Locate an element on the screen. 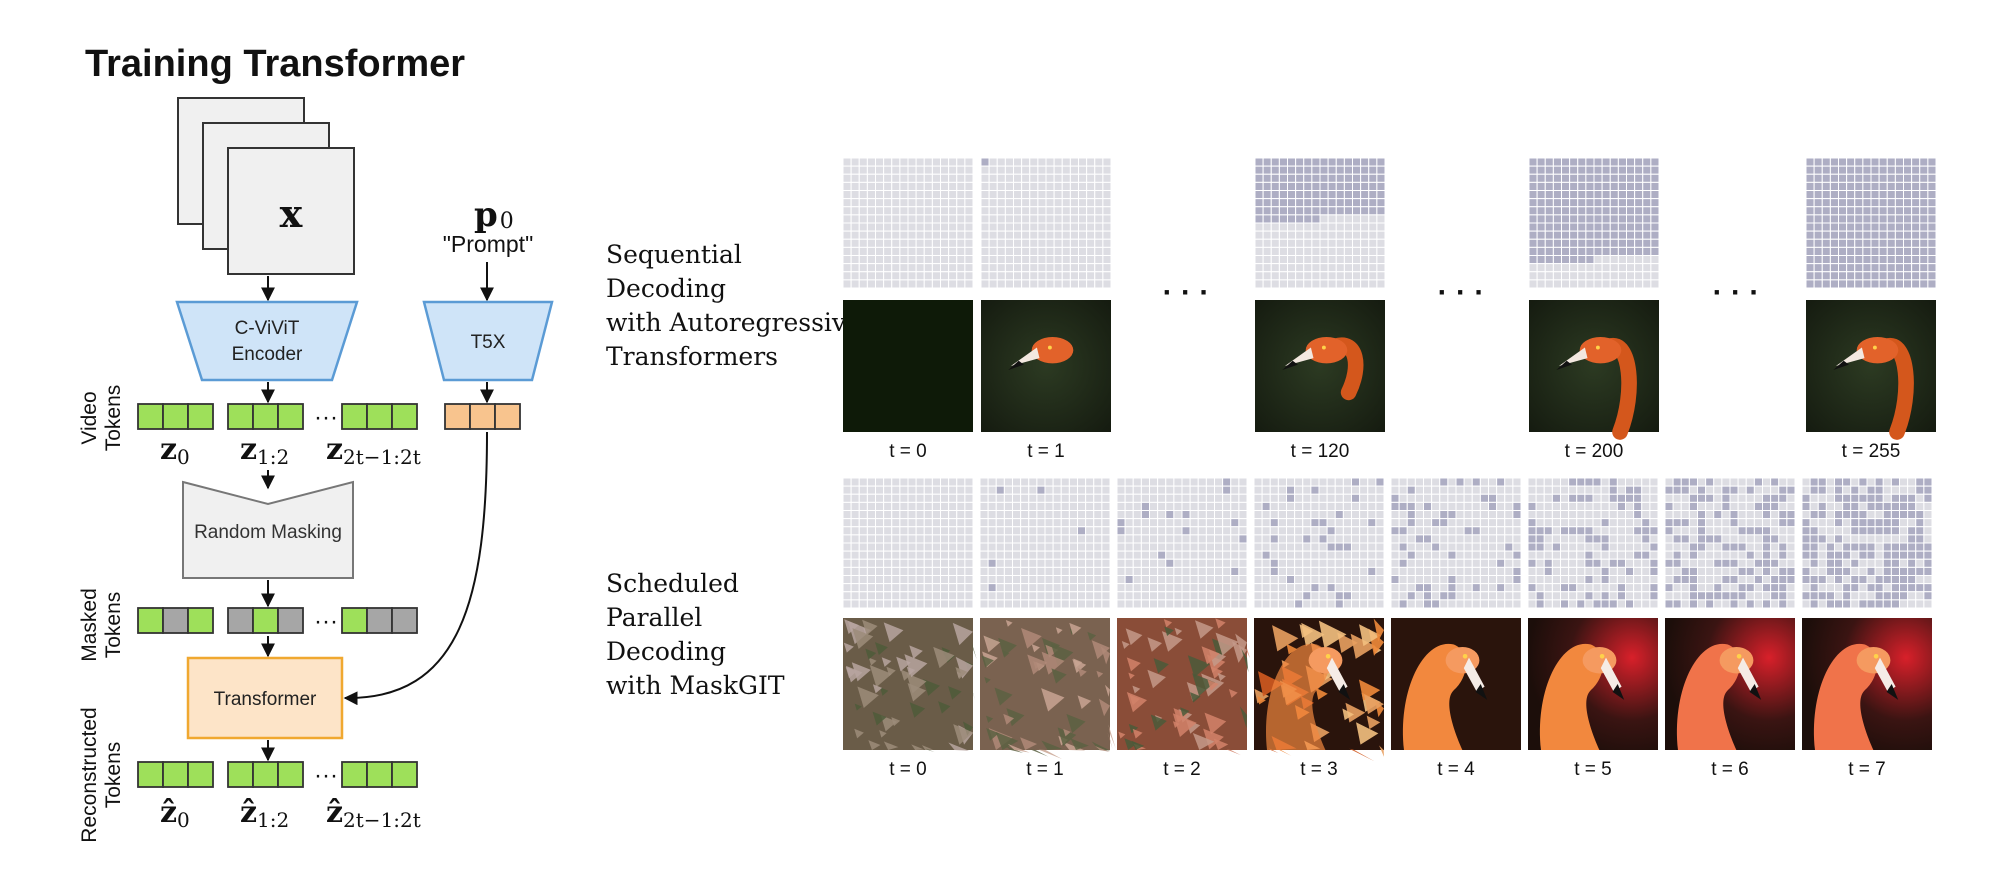  token-cell is located at coordinates (240, 416).